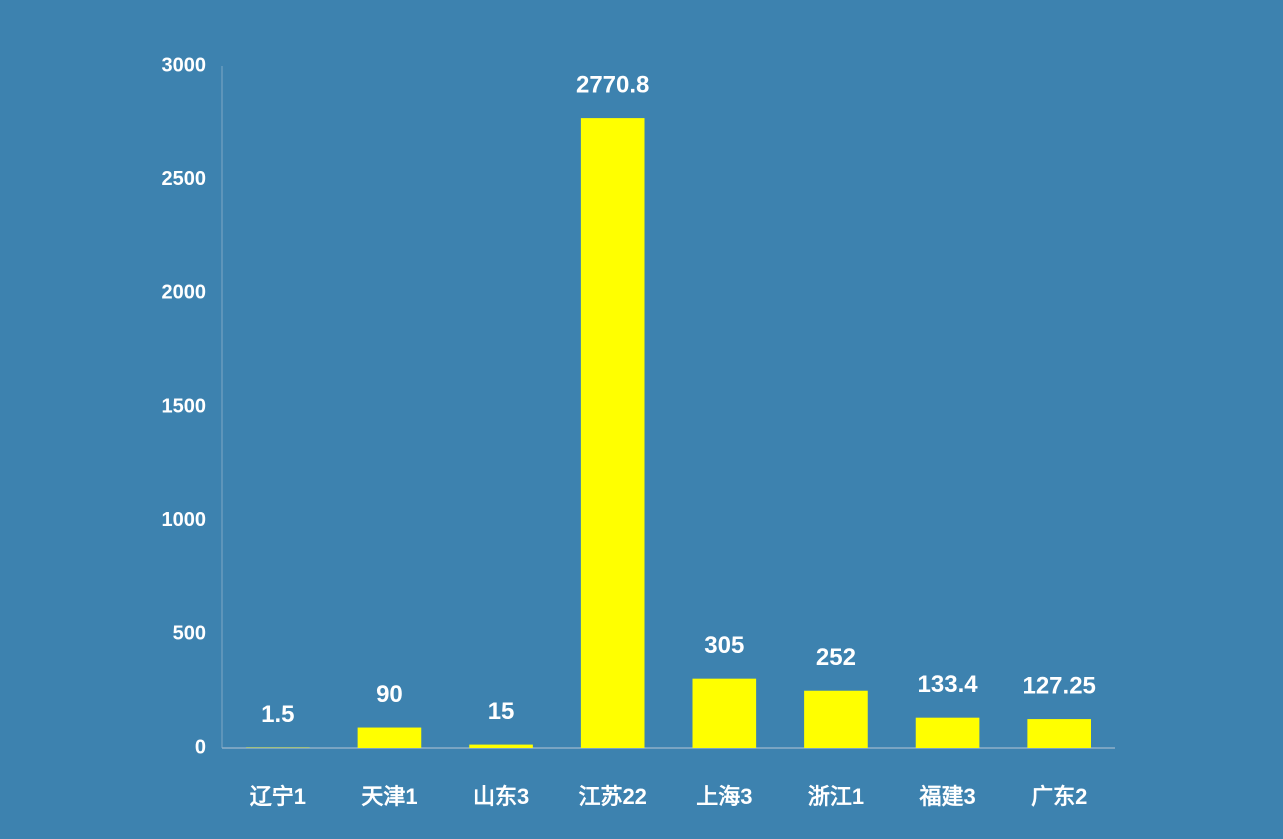 The width and height of the screenshot is (1283, 839). What do you see at coordinates (836, 796) in the screenshot?
I see `x-tick-label: 浙江1` at bounding box center [836, 796].